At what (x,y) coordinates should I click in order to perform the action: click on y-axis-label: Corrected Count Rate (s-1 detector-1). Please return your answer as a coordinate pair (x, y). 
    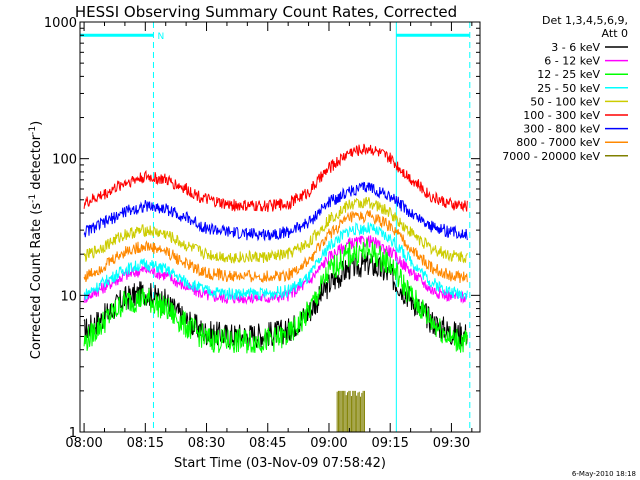
    Looking at the image, I should click on (36, 240).